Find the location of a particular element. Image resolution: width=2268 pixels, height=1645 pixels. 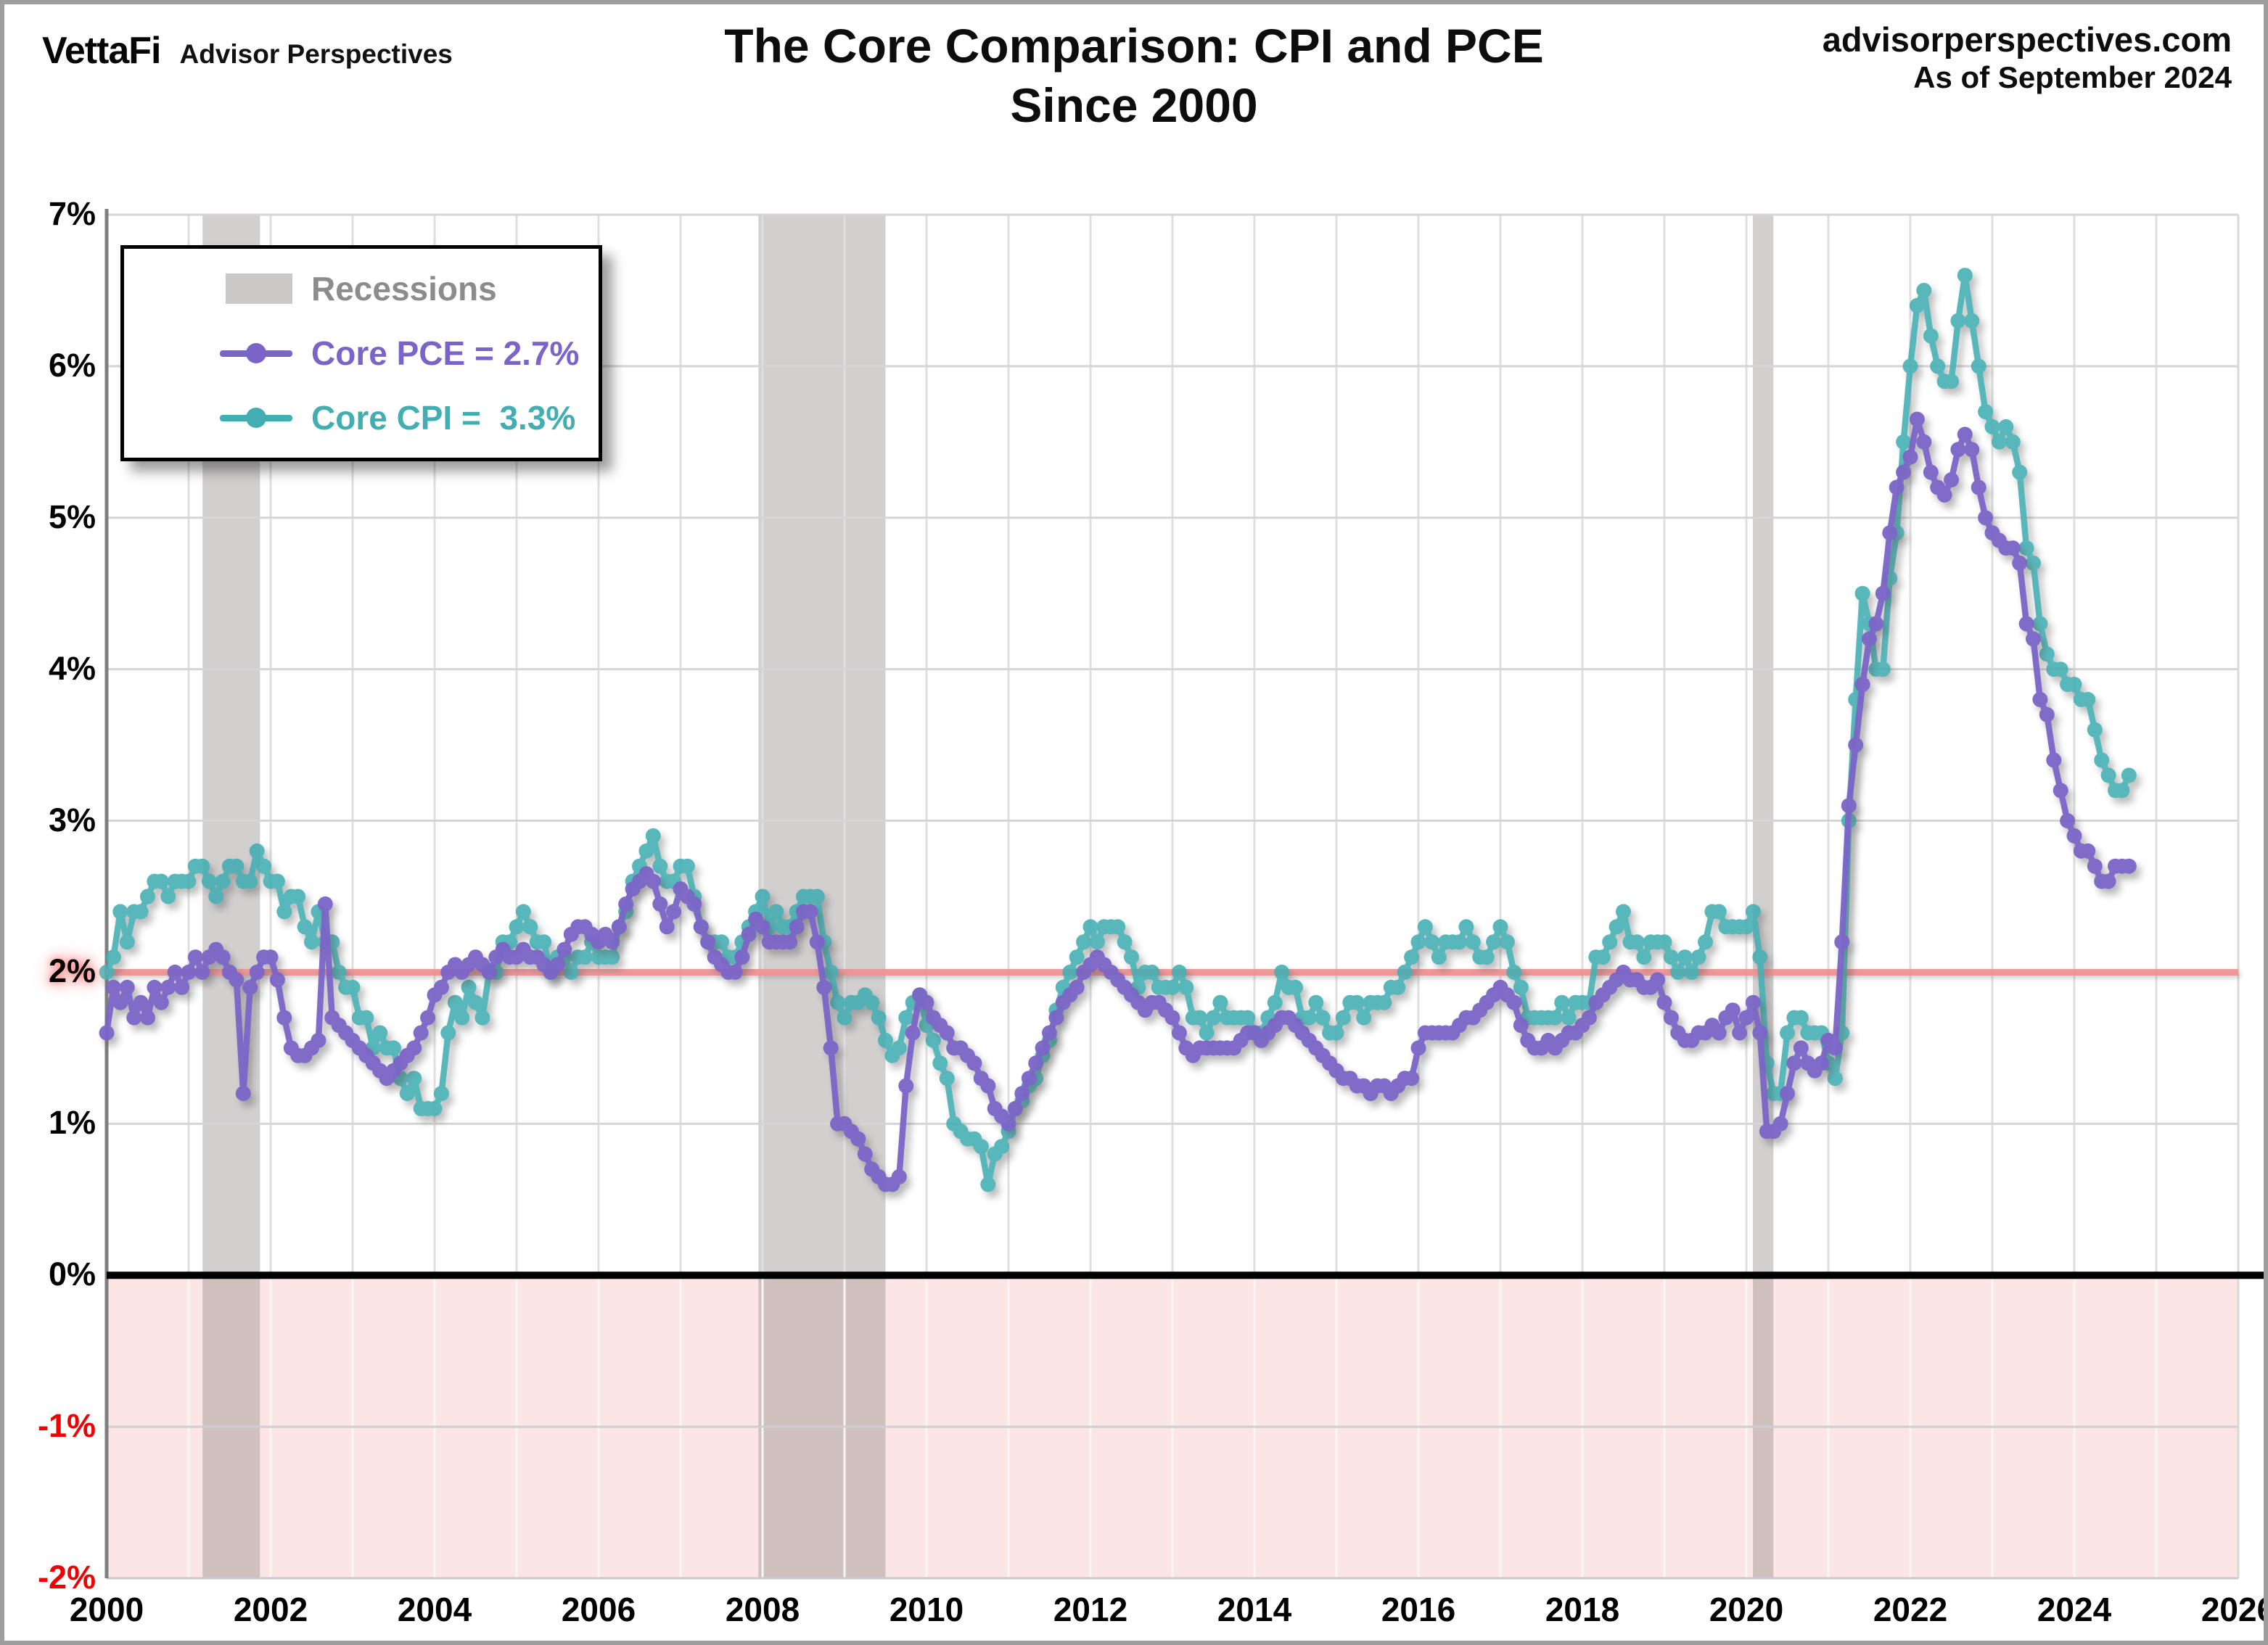

x-tick-label: 2026 is located at coordinates (2235, 1609).